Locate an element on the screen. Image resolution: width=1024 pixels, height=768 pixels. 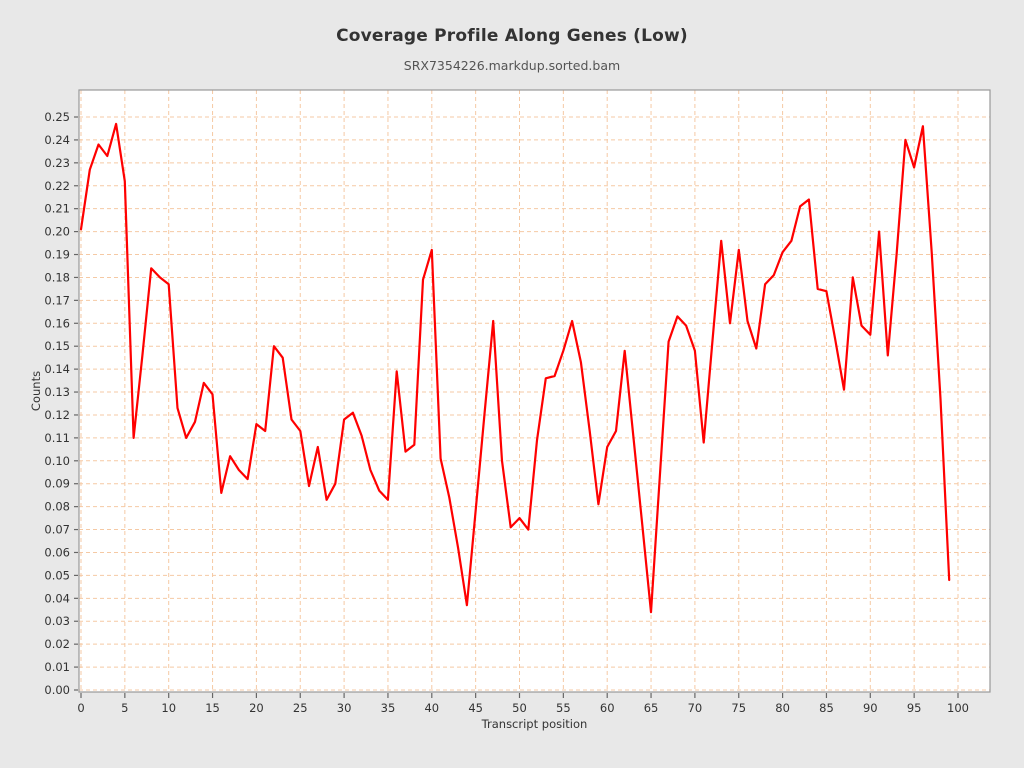
chart-title: Coverage Profile Along Genes (Low) is located at coordinates (512, 36).